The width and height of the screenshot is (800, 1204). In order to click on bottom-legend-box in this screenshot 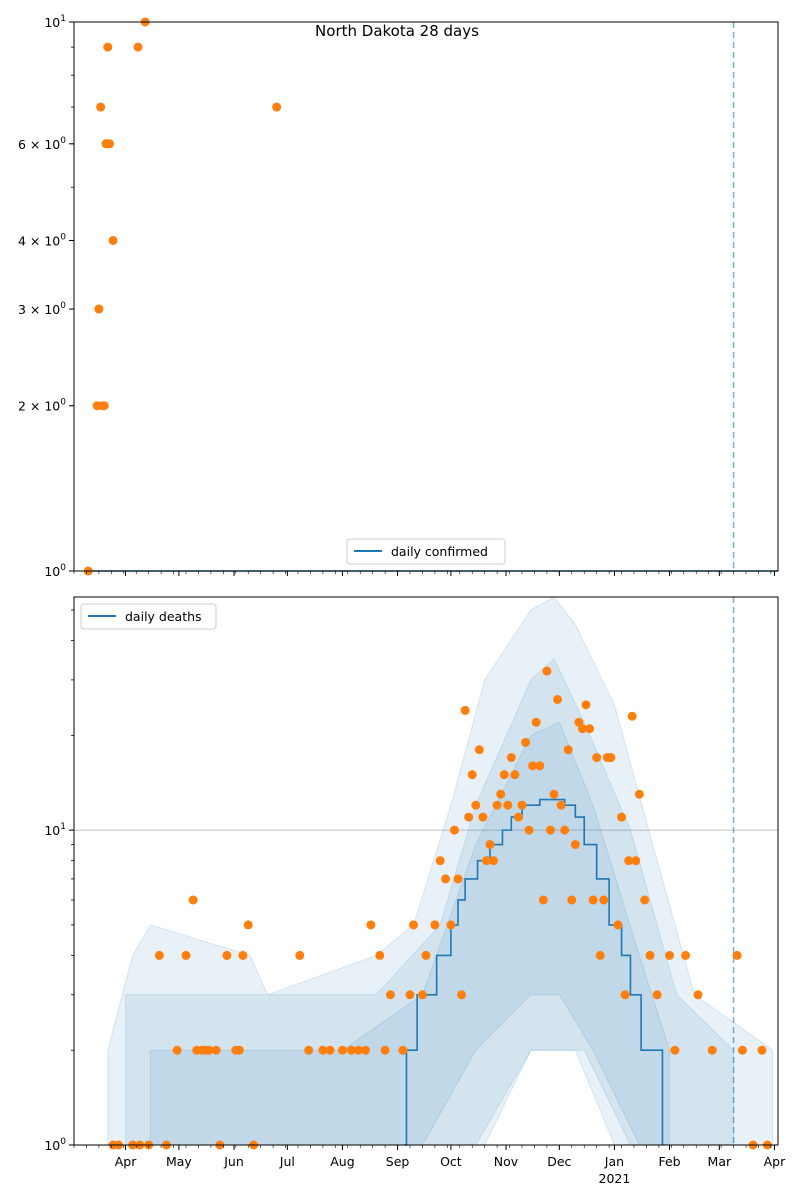, I will do `click(148, 616)`.